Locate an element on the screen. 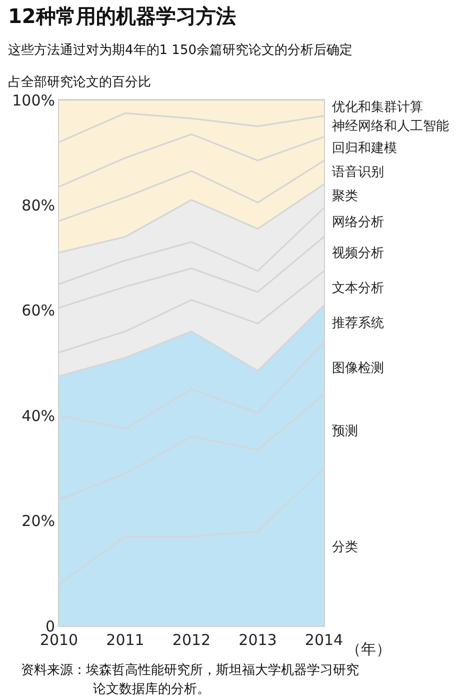 Image resolution: width=474 pixels, height=699 pixels. series-label: 图像检测 is located at coordinates (358, 368).